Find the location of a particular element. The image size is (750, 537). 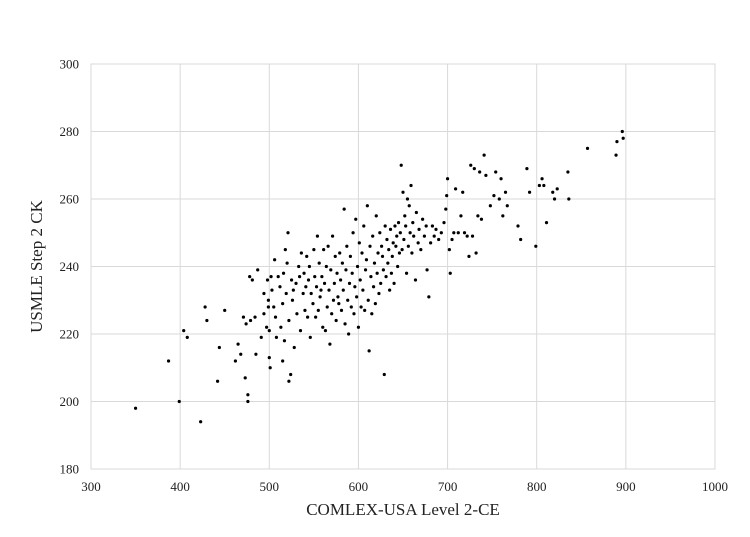

x-axis-tick-labels: 300 400 500 600 700 800 900 1000 is located at coordinates (404, 486).